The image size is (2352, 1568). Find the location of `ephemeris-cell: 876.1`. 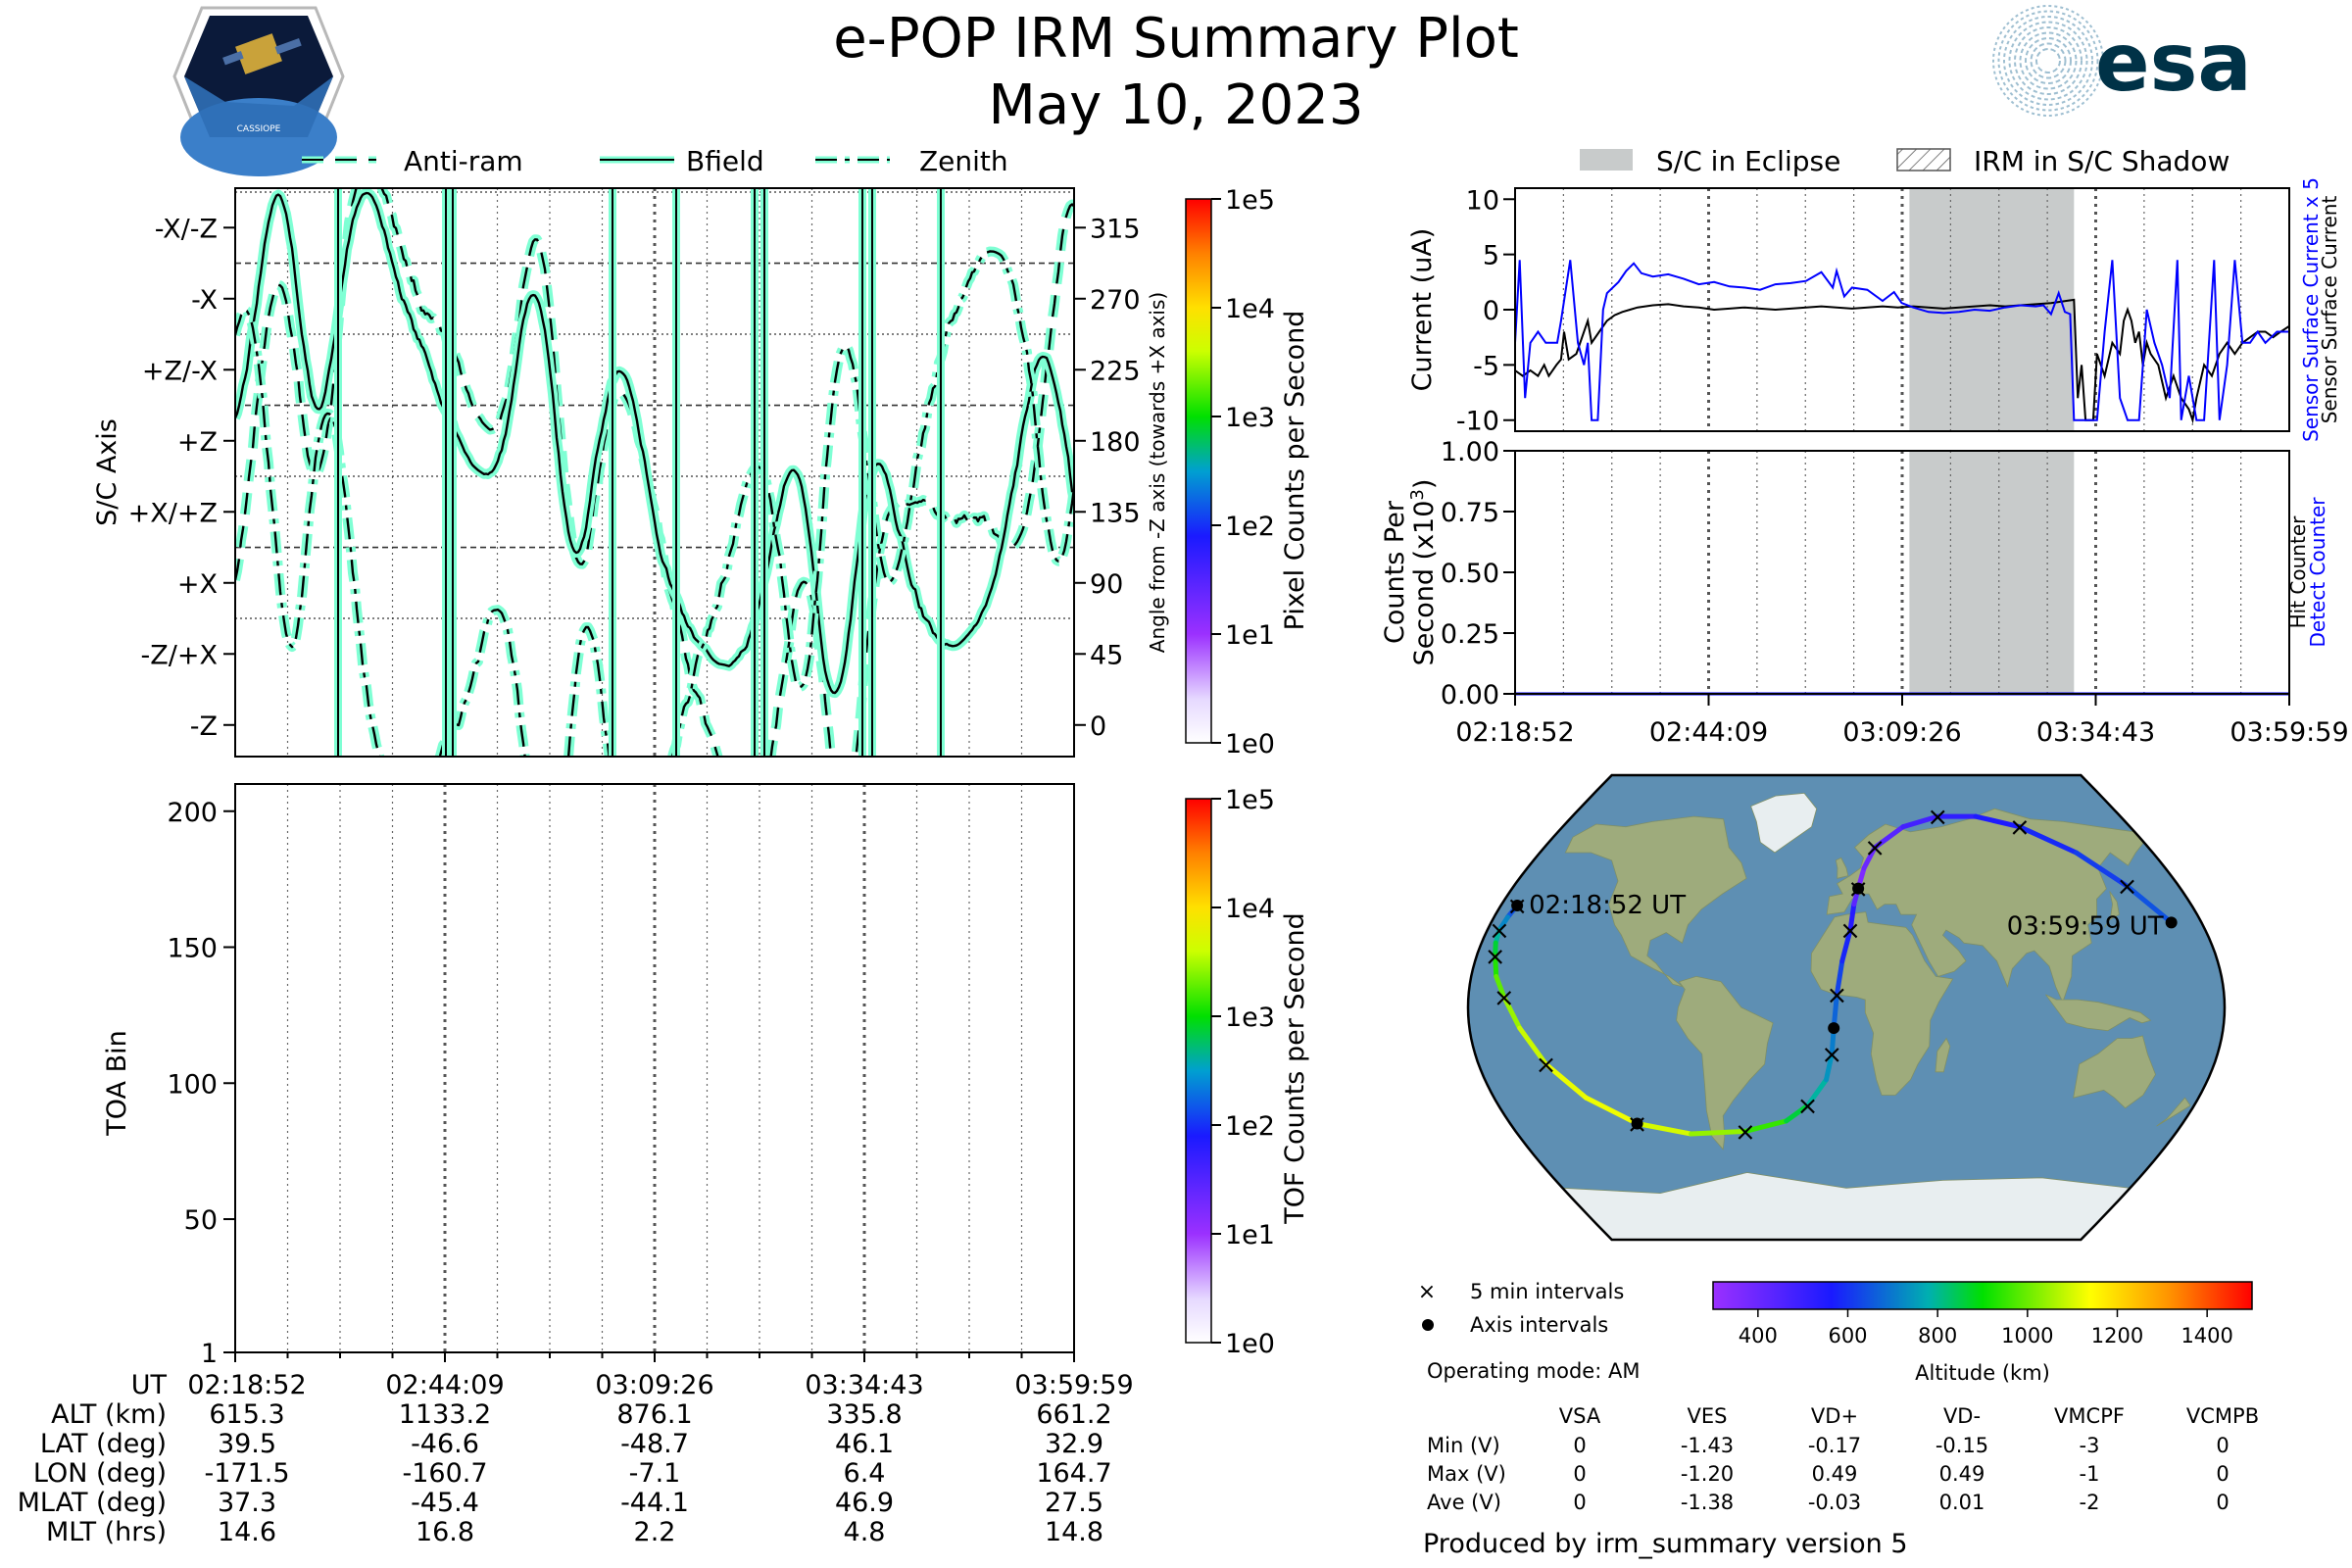

ephemeris-cell: 876.1 is located at coordinates (654, 1415).